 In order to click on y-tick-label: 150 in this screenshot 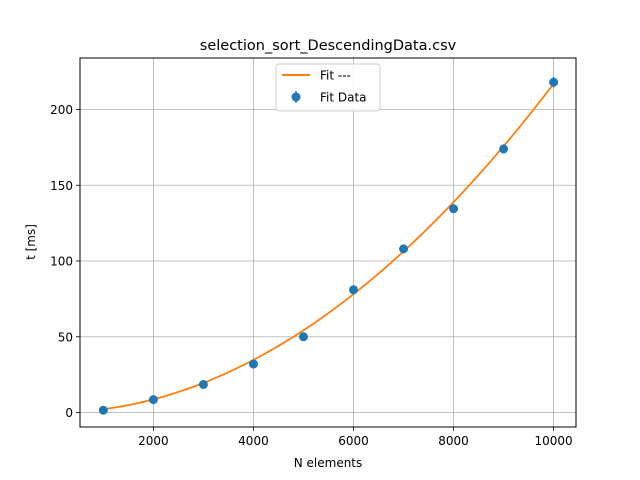, I will do `click(61, 186)`.